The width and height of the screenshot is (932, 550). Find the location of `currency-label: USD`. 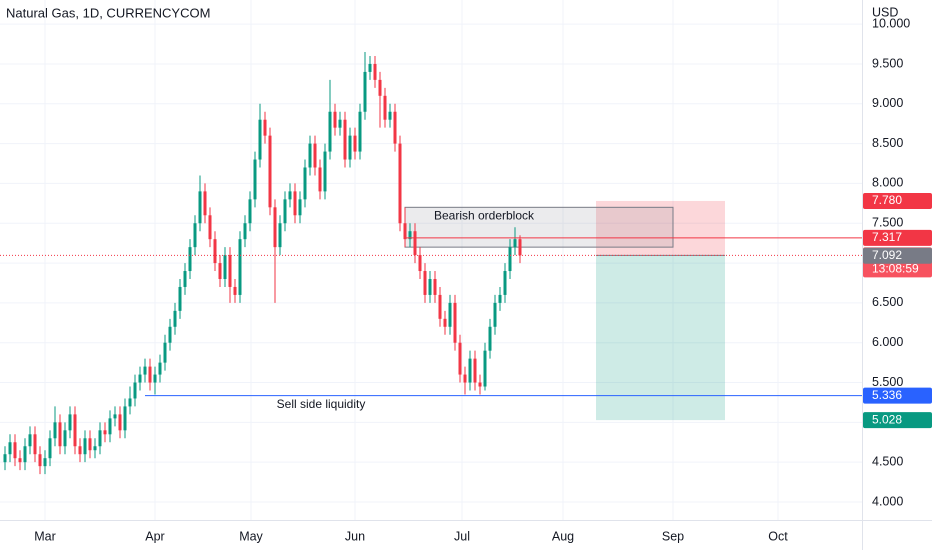

currency-label: USD is located at coordinates (885, 12).